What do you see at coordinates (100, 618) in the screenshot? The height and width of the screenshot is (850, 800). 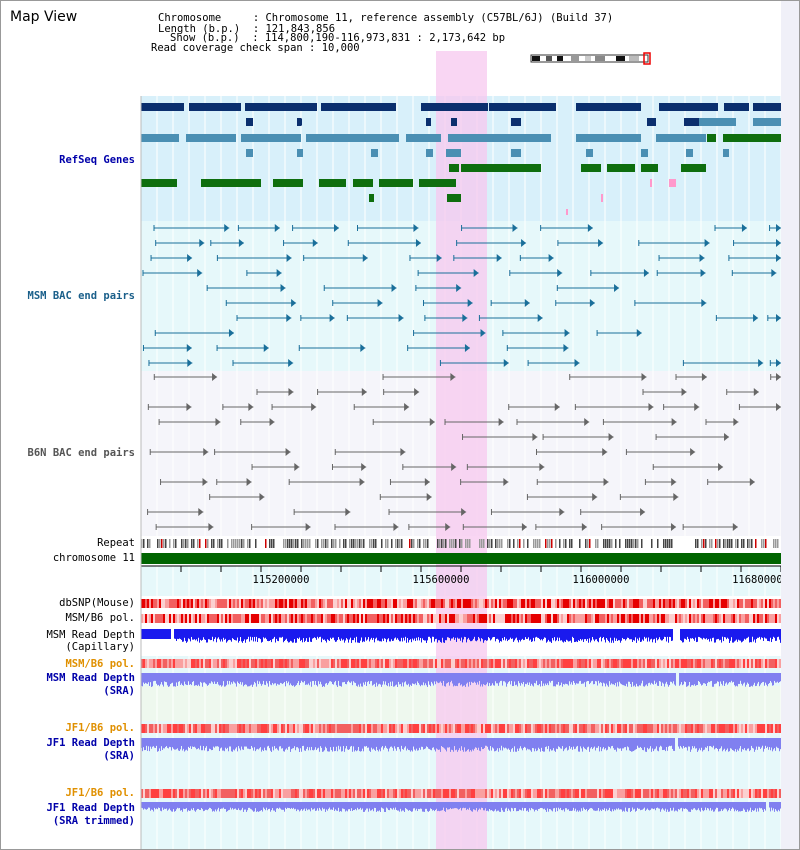 I see `track-label-msm-b6-pol: MSM/B6 pol.` at bounding box center [100, 618].